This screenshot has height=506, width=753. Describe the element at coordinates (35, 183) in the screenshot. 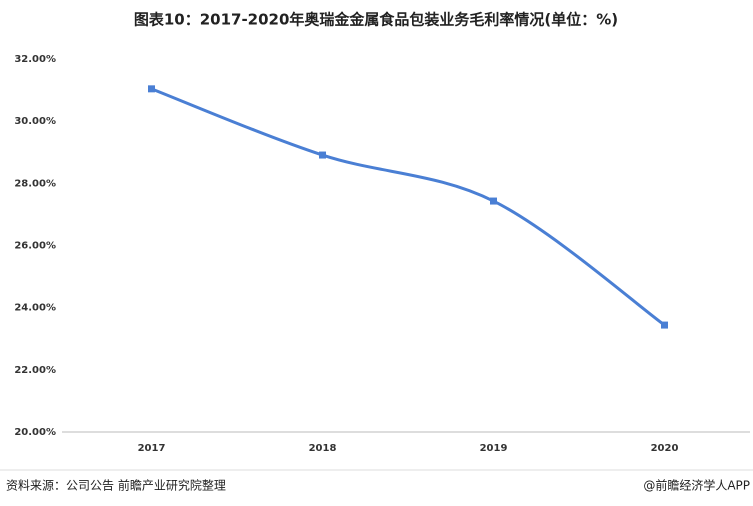

I see `y-tick-label: 28.00%` at that location.